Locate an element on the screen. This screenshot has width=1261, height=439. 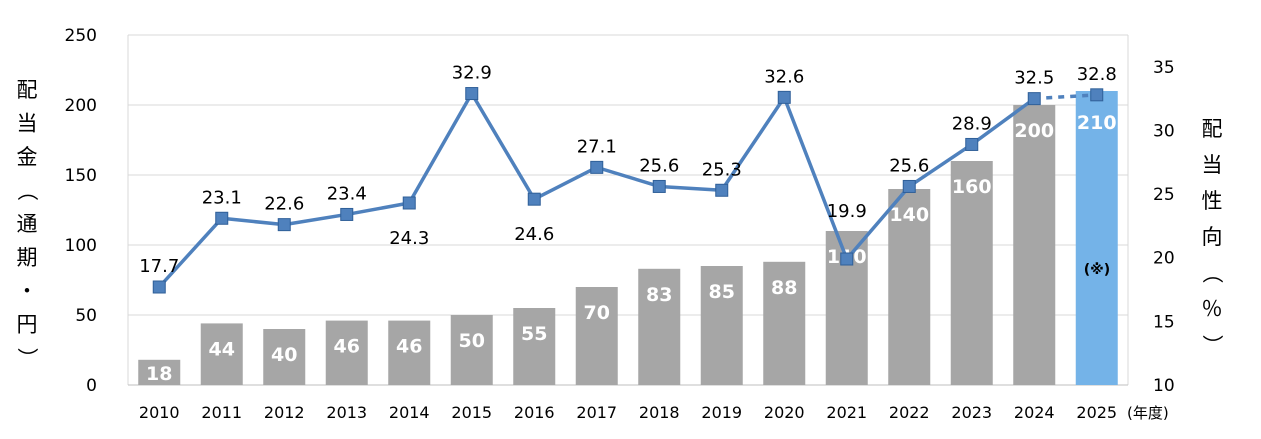
right-axis-ticks: 10 15 20 25 30 35 is located at coordinates (1164, 227).